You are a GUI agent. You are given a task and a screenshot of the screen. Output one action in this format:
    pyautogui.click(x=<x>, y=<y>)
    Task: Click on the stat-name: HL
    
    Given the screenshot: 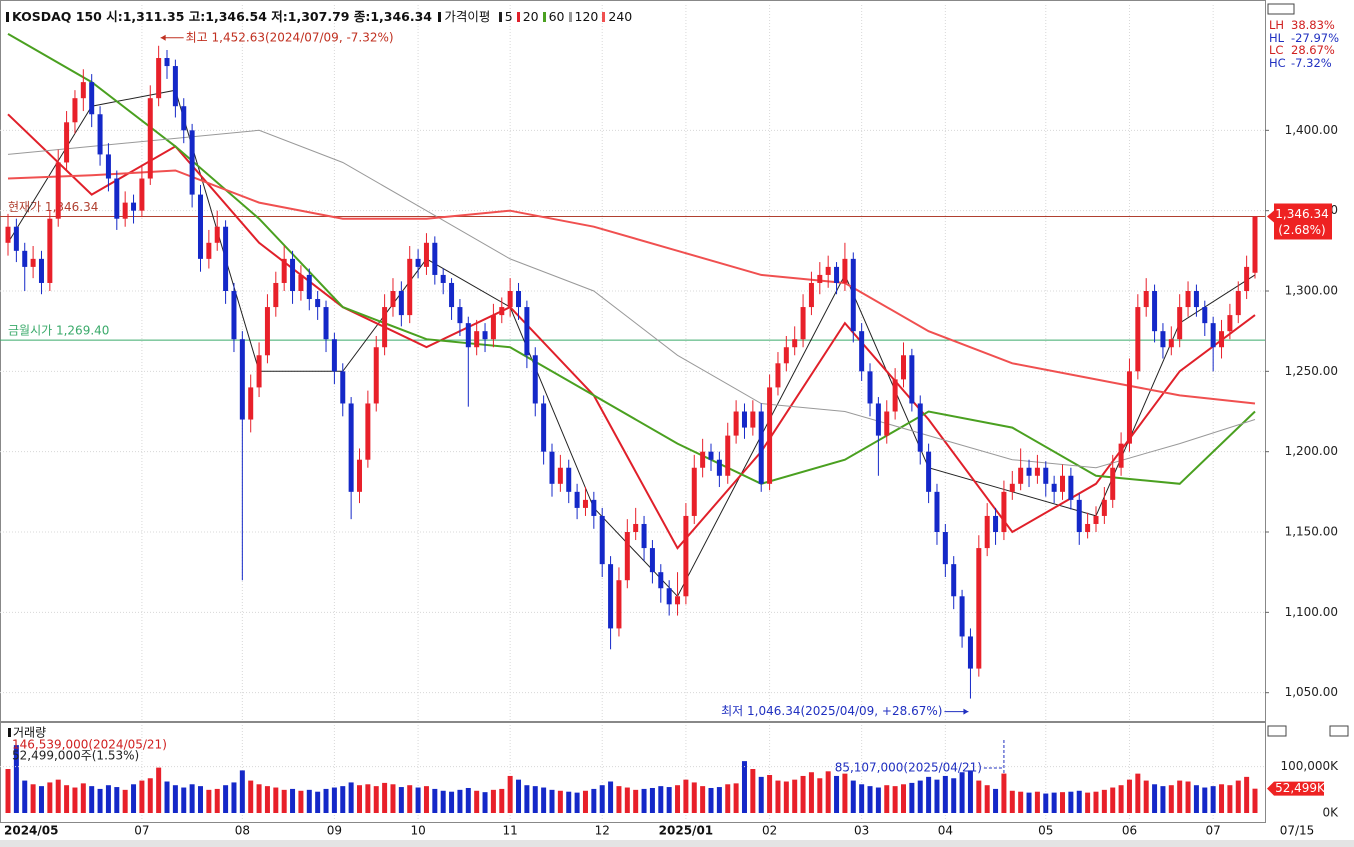 What is the action you would take?
    pyautogui.click(x=1277, y=37)
    